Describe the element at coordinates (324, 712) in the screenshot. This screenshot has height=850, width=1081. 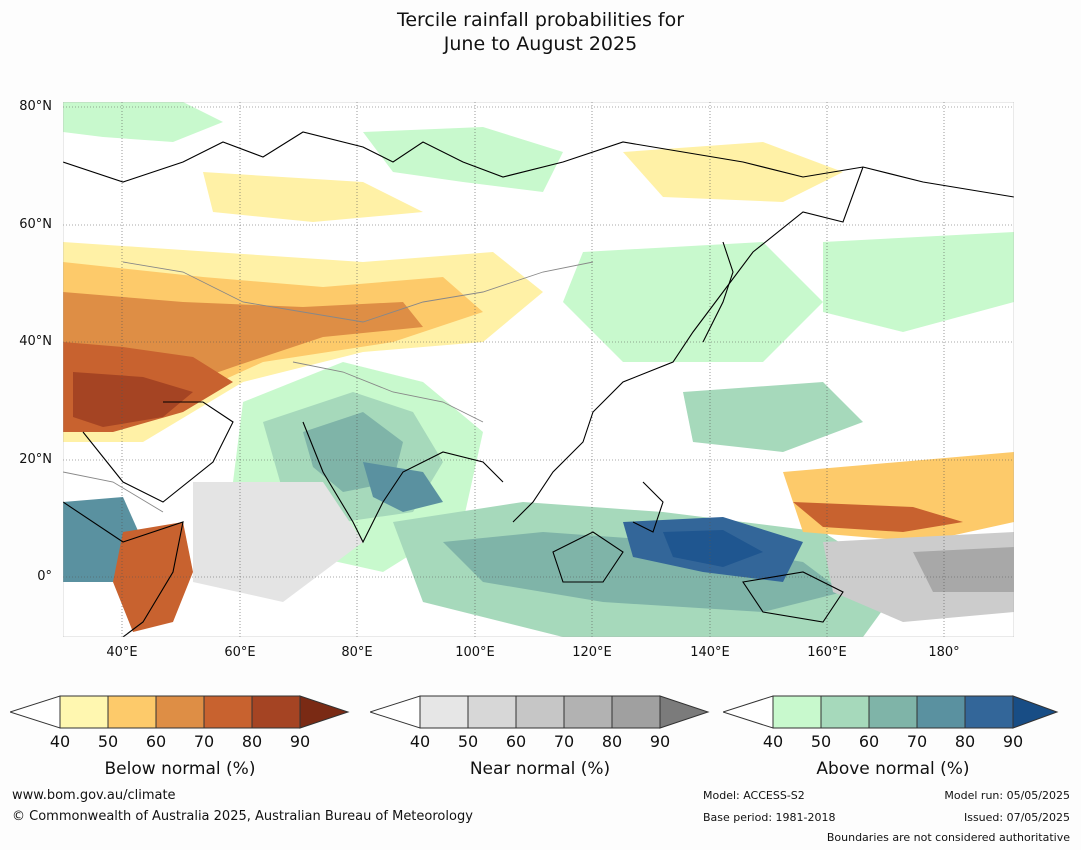
I see `colorbar-below-extend-high` at that location.